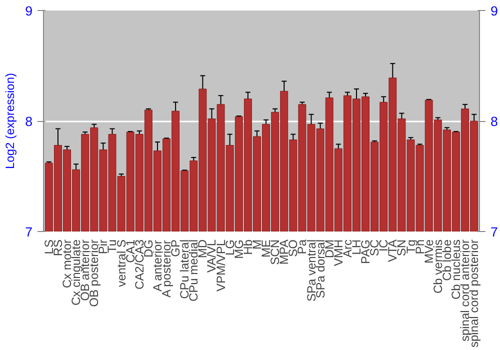 This screenshot has height=350, width=500. Describe the element at coordinates (494, 232) in the screenshot. I see `y2-tick-label: 7` at that location.